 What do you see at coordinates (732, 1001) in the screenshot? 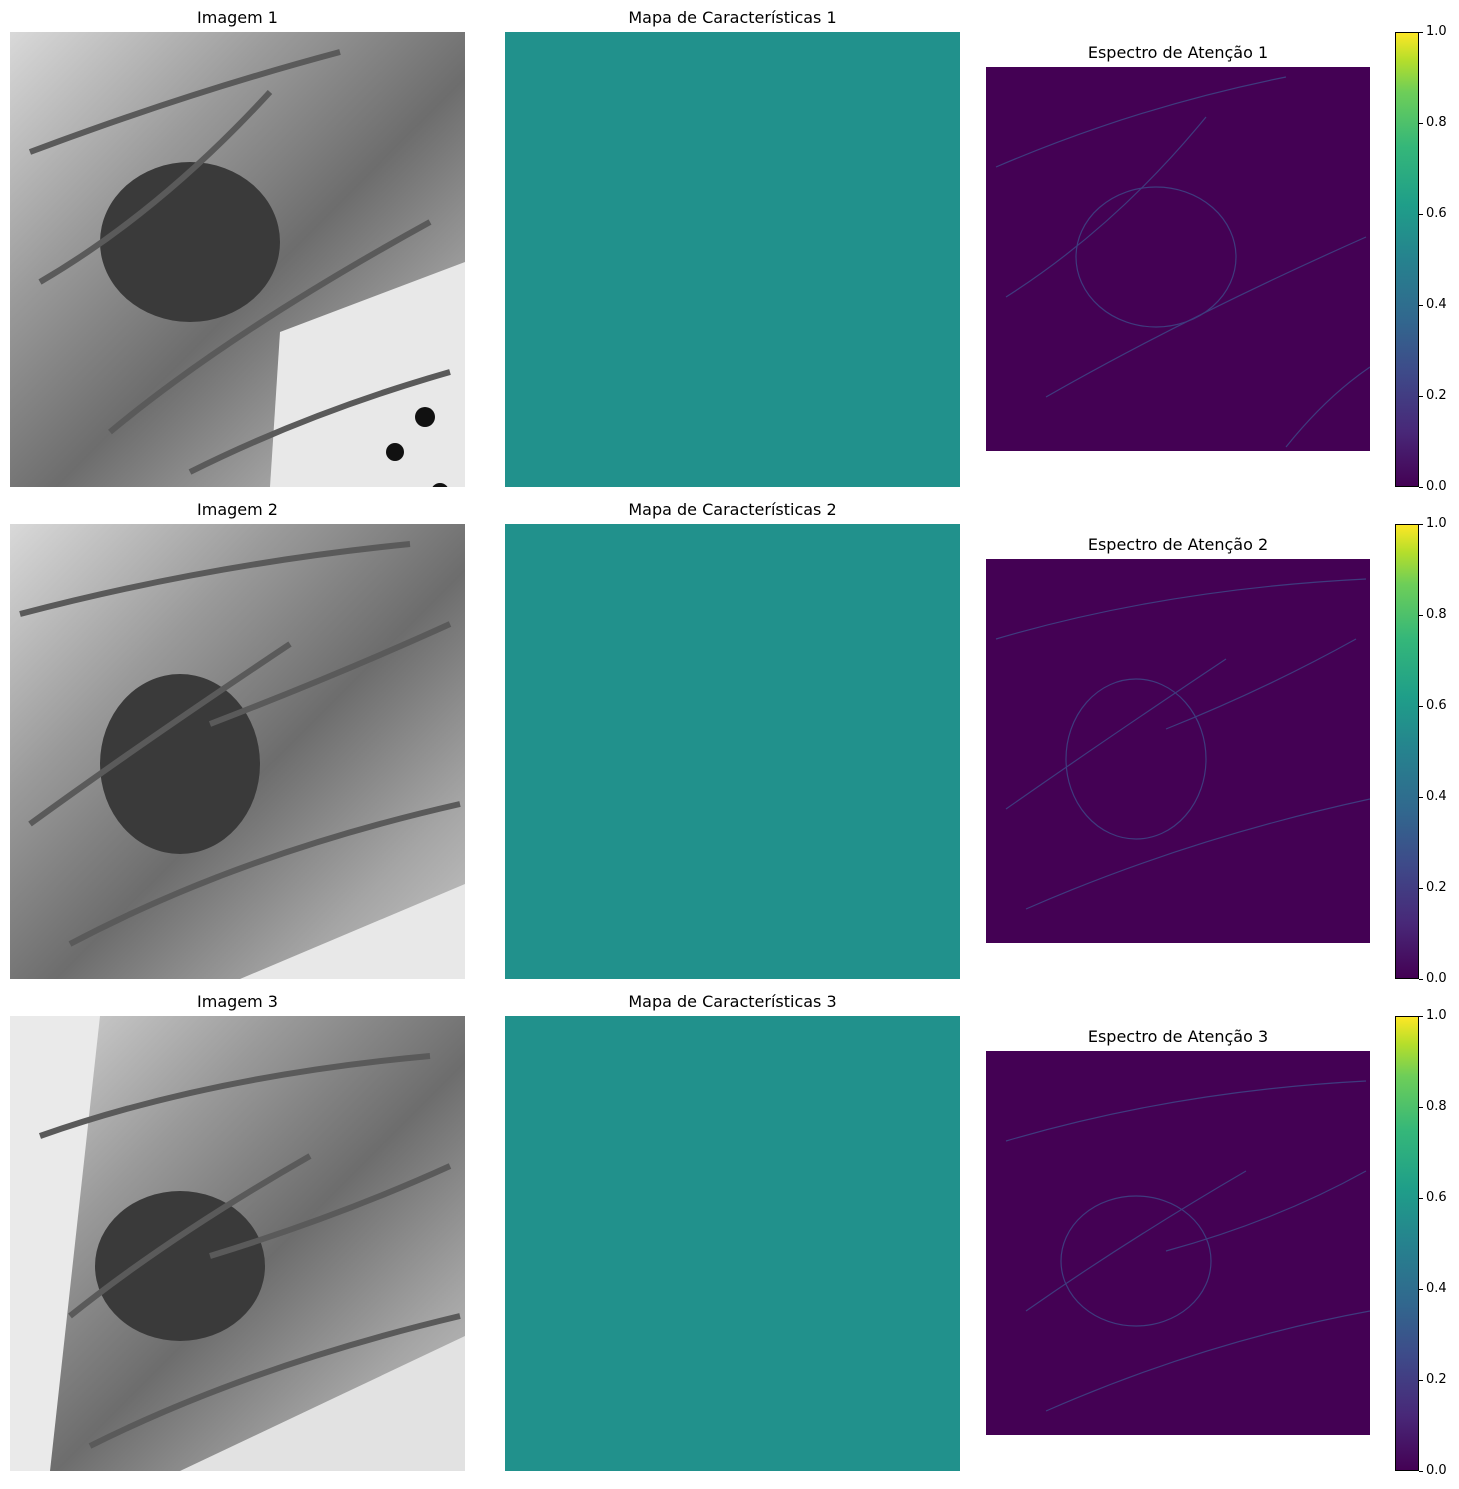
I see `feature-title-3: Mapa de Características 3` at bounding box center [732, 1001].